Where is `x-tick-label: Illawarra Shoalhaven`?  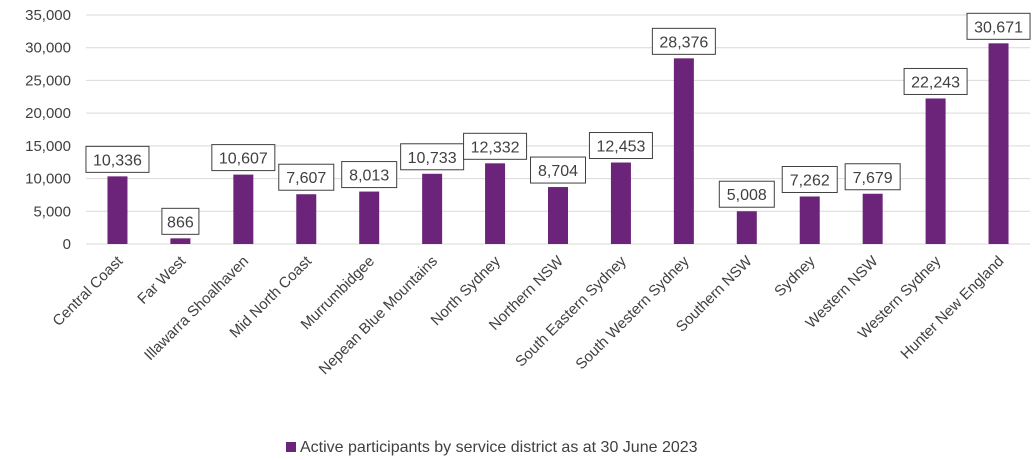 x-tick-label: Illawarra Shoalhaven is located at coordinates (196, 308).